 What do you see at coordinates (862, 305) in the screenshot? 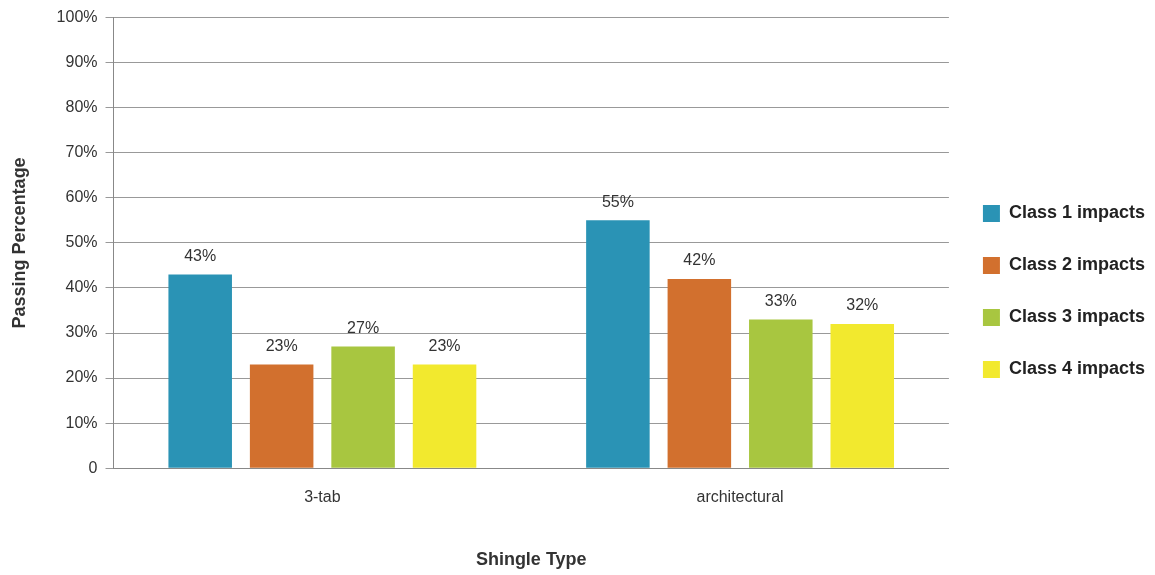
I see `data-label: 32%` at bounding box center [862, 305].